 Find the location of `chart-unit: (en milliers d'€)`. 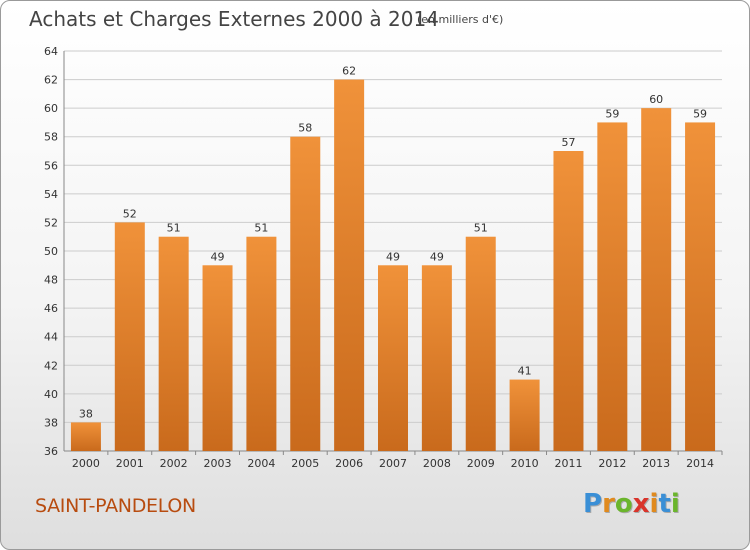

chart-unit: (en milliers d'€) is located at coordinates (460, 19).